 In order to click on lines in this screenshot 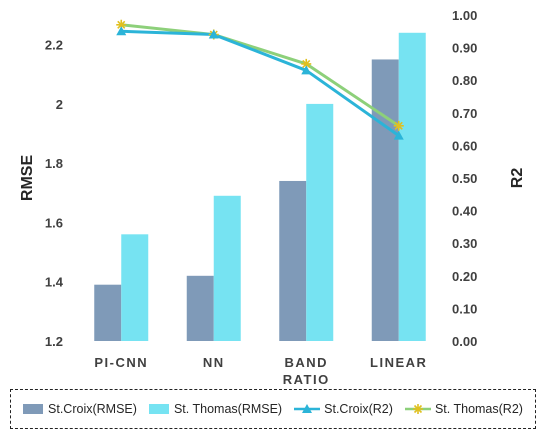, I will do `click(260, 79)`.